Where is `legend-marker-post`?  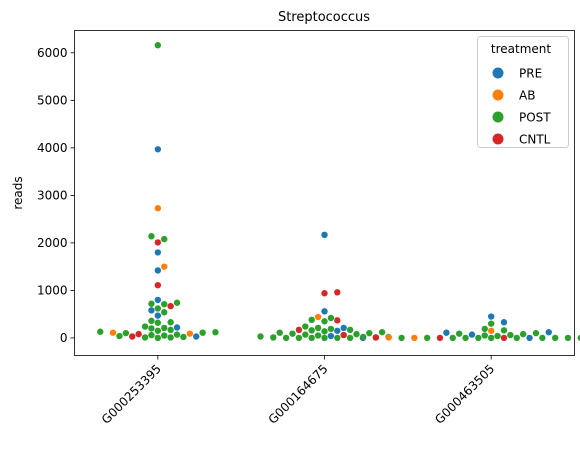 legend-marker-post is located at coordinates (498, 117).